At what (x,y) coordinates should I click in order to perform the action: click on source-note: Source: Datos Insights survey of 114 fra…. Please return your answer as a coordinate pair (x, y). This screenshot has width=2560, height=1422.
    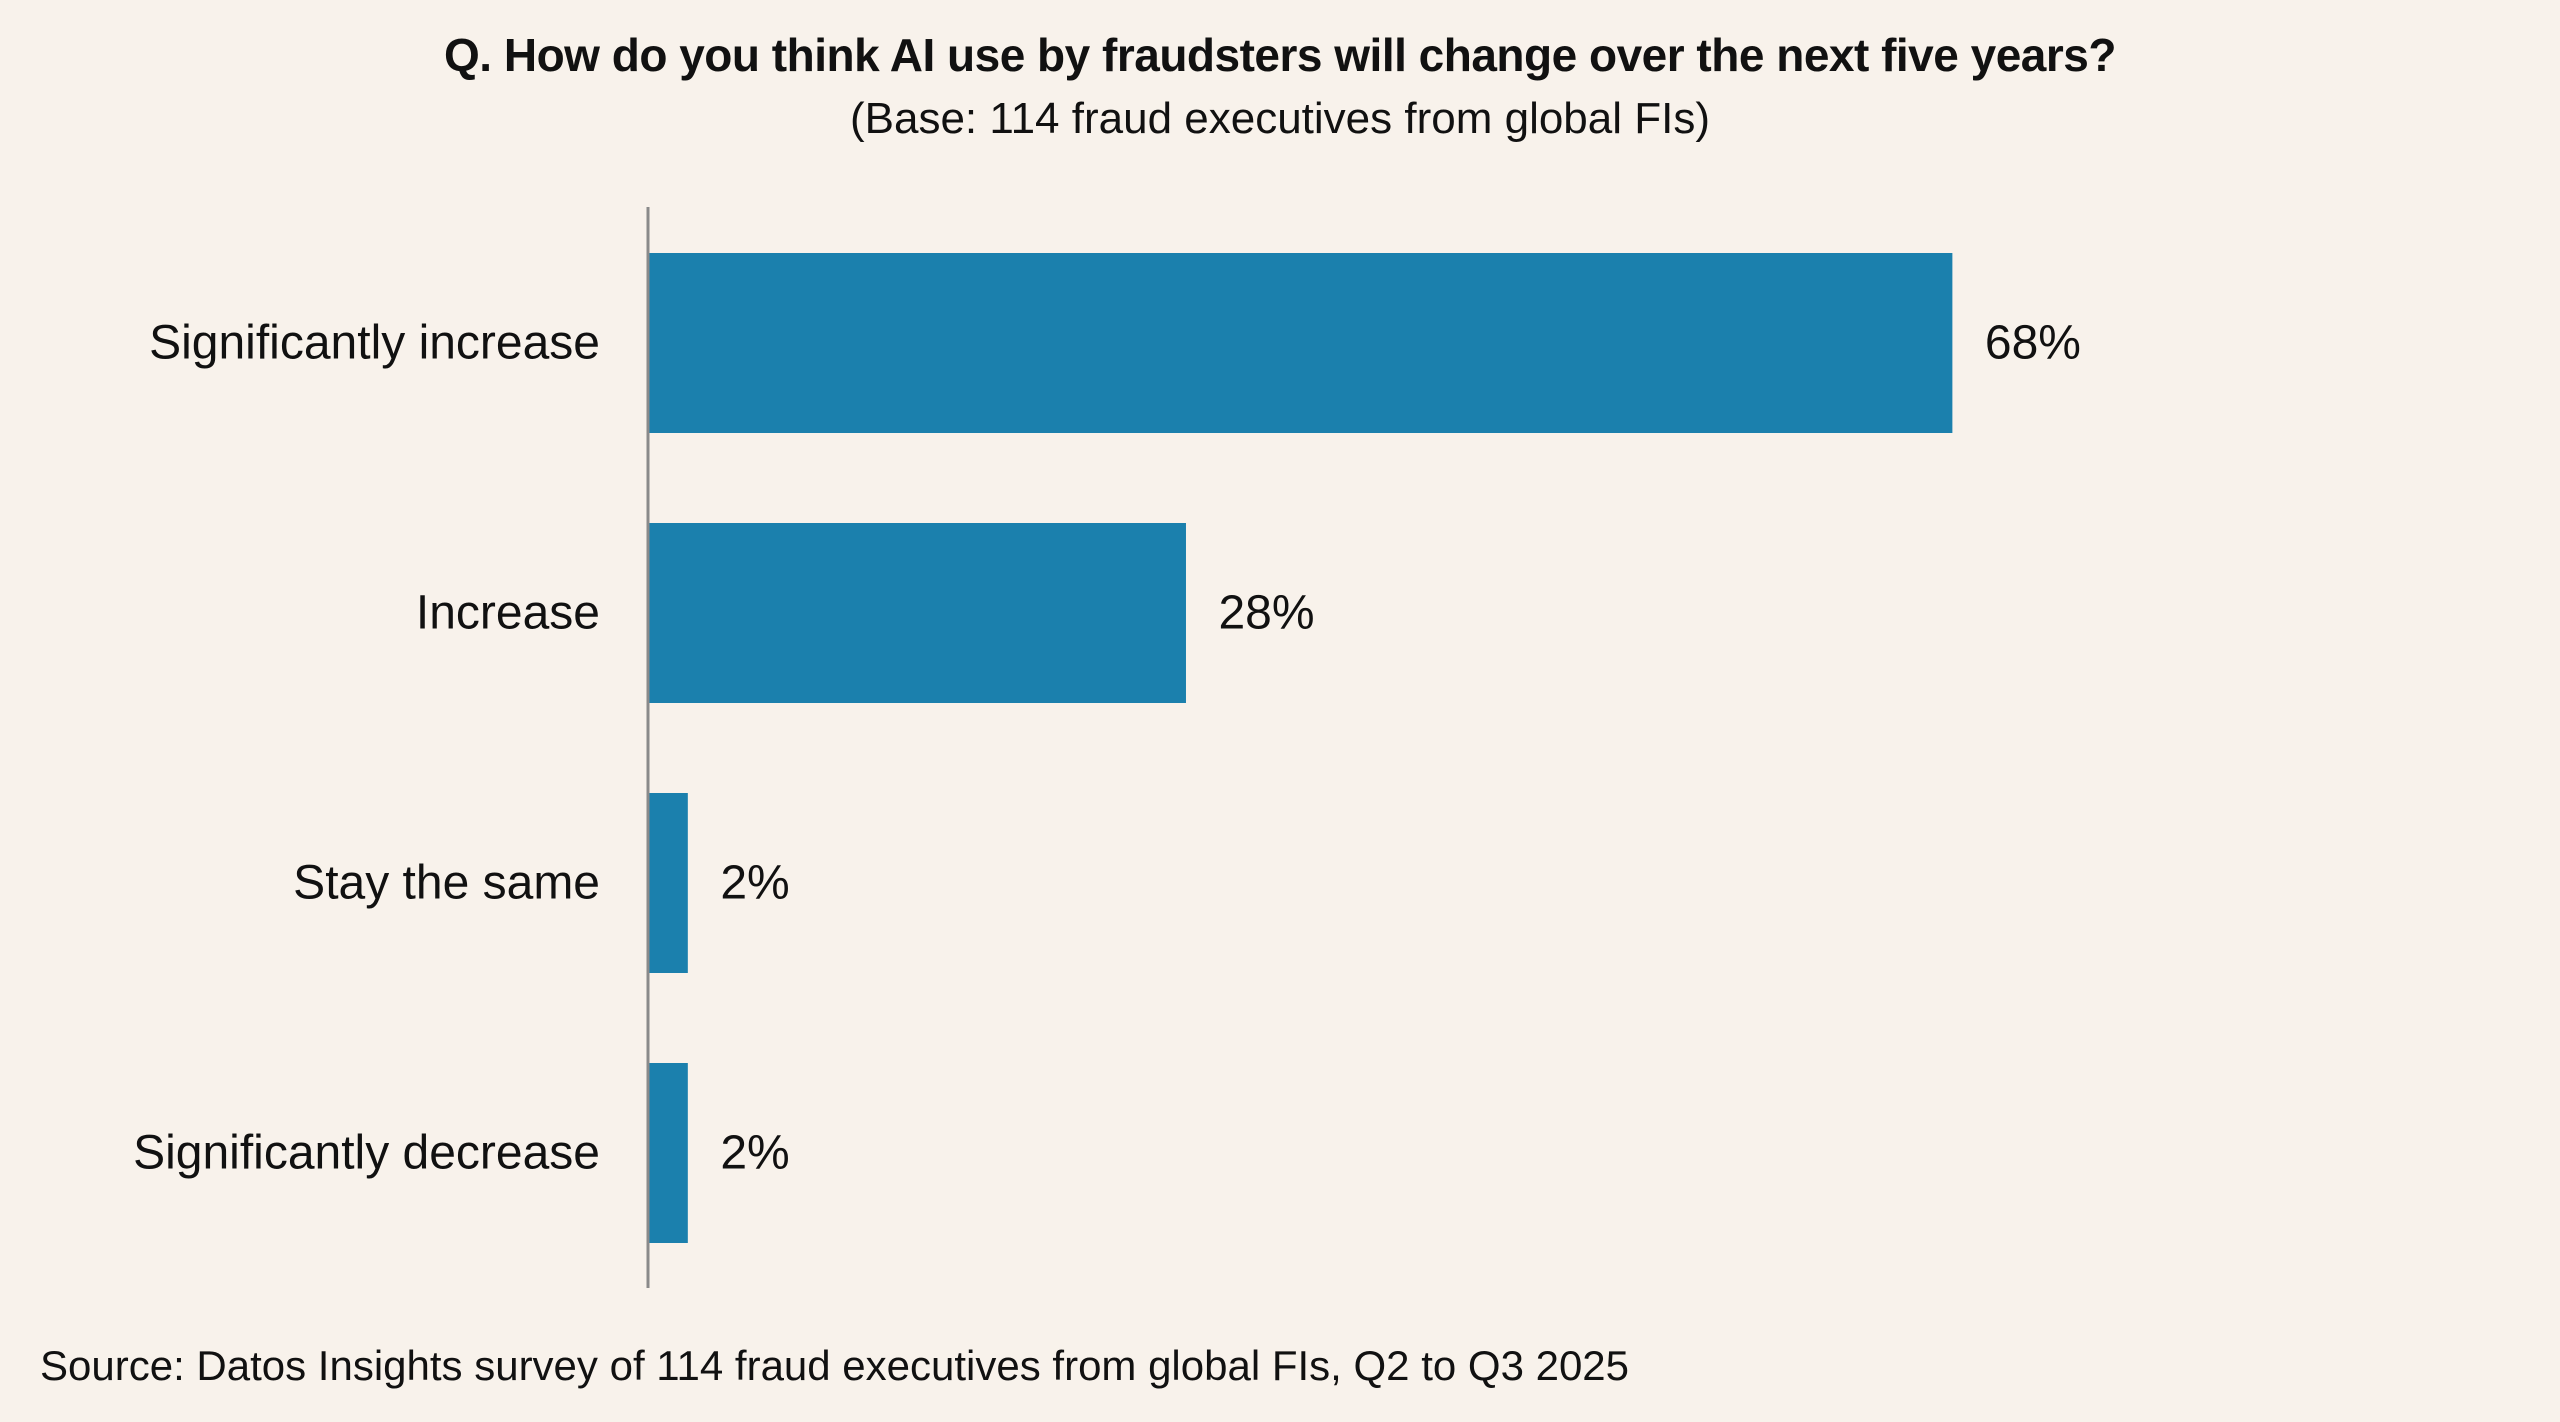
    Looking at the image, I should click on (835, 1365).